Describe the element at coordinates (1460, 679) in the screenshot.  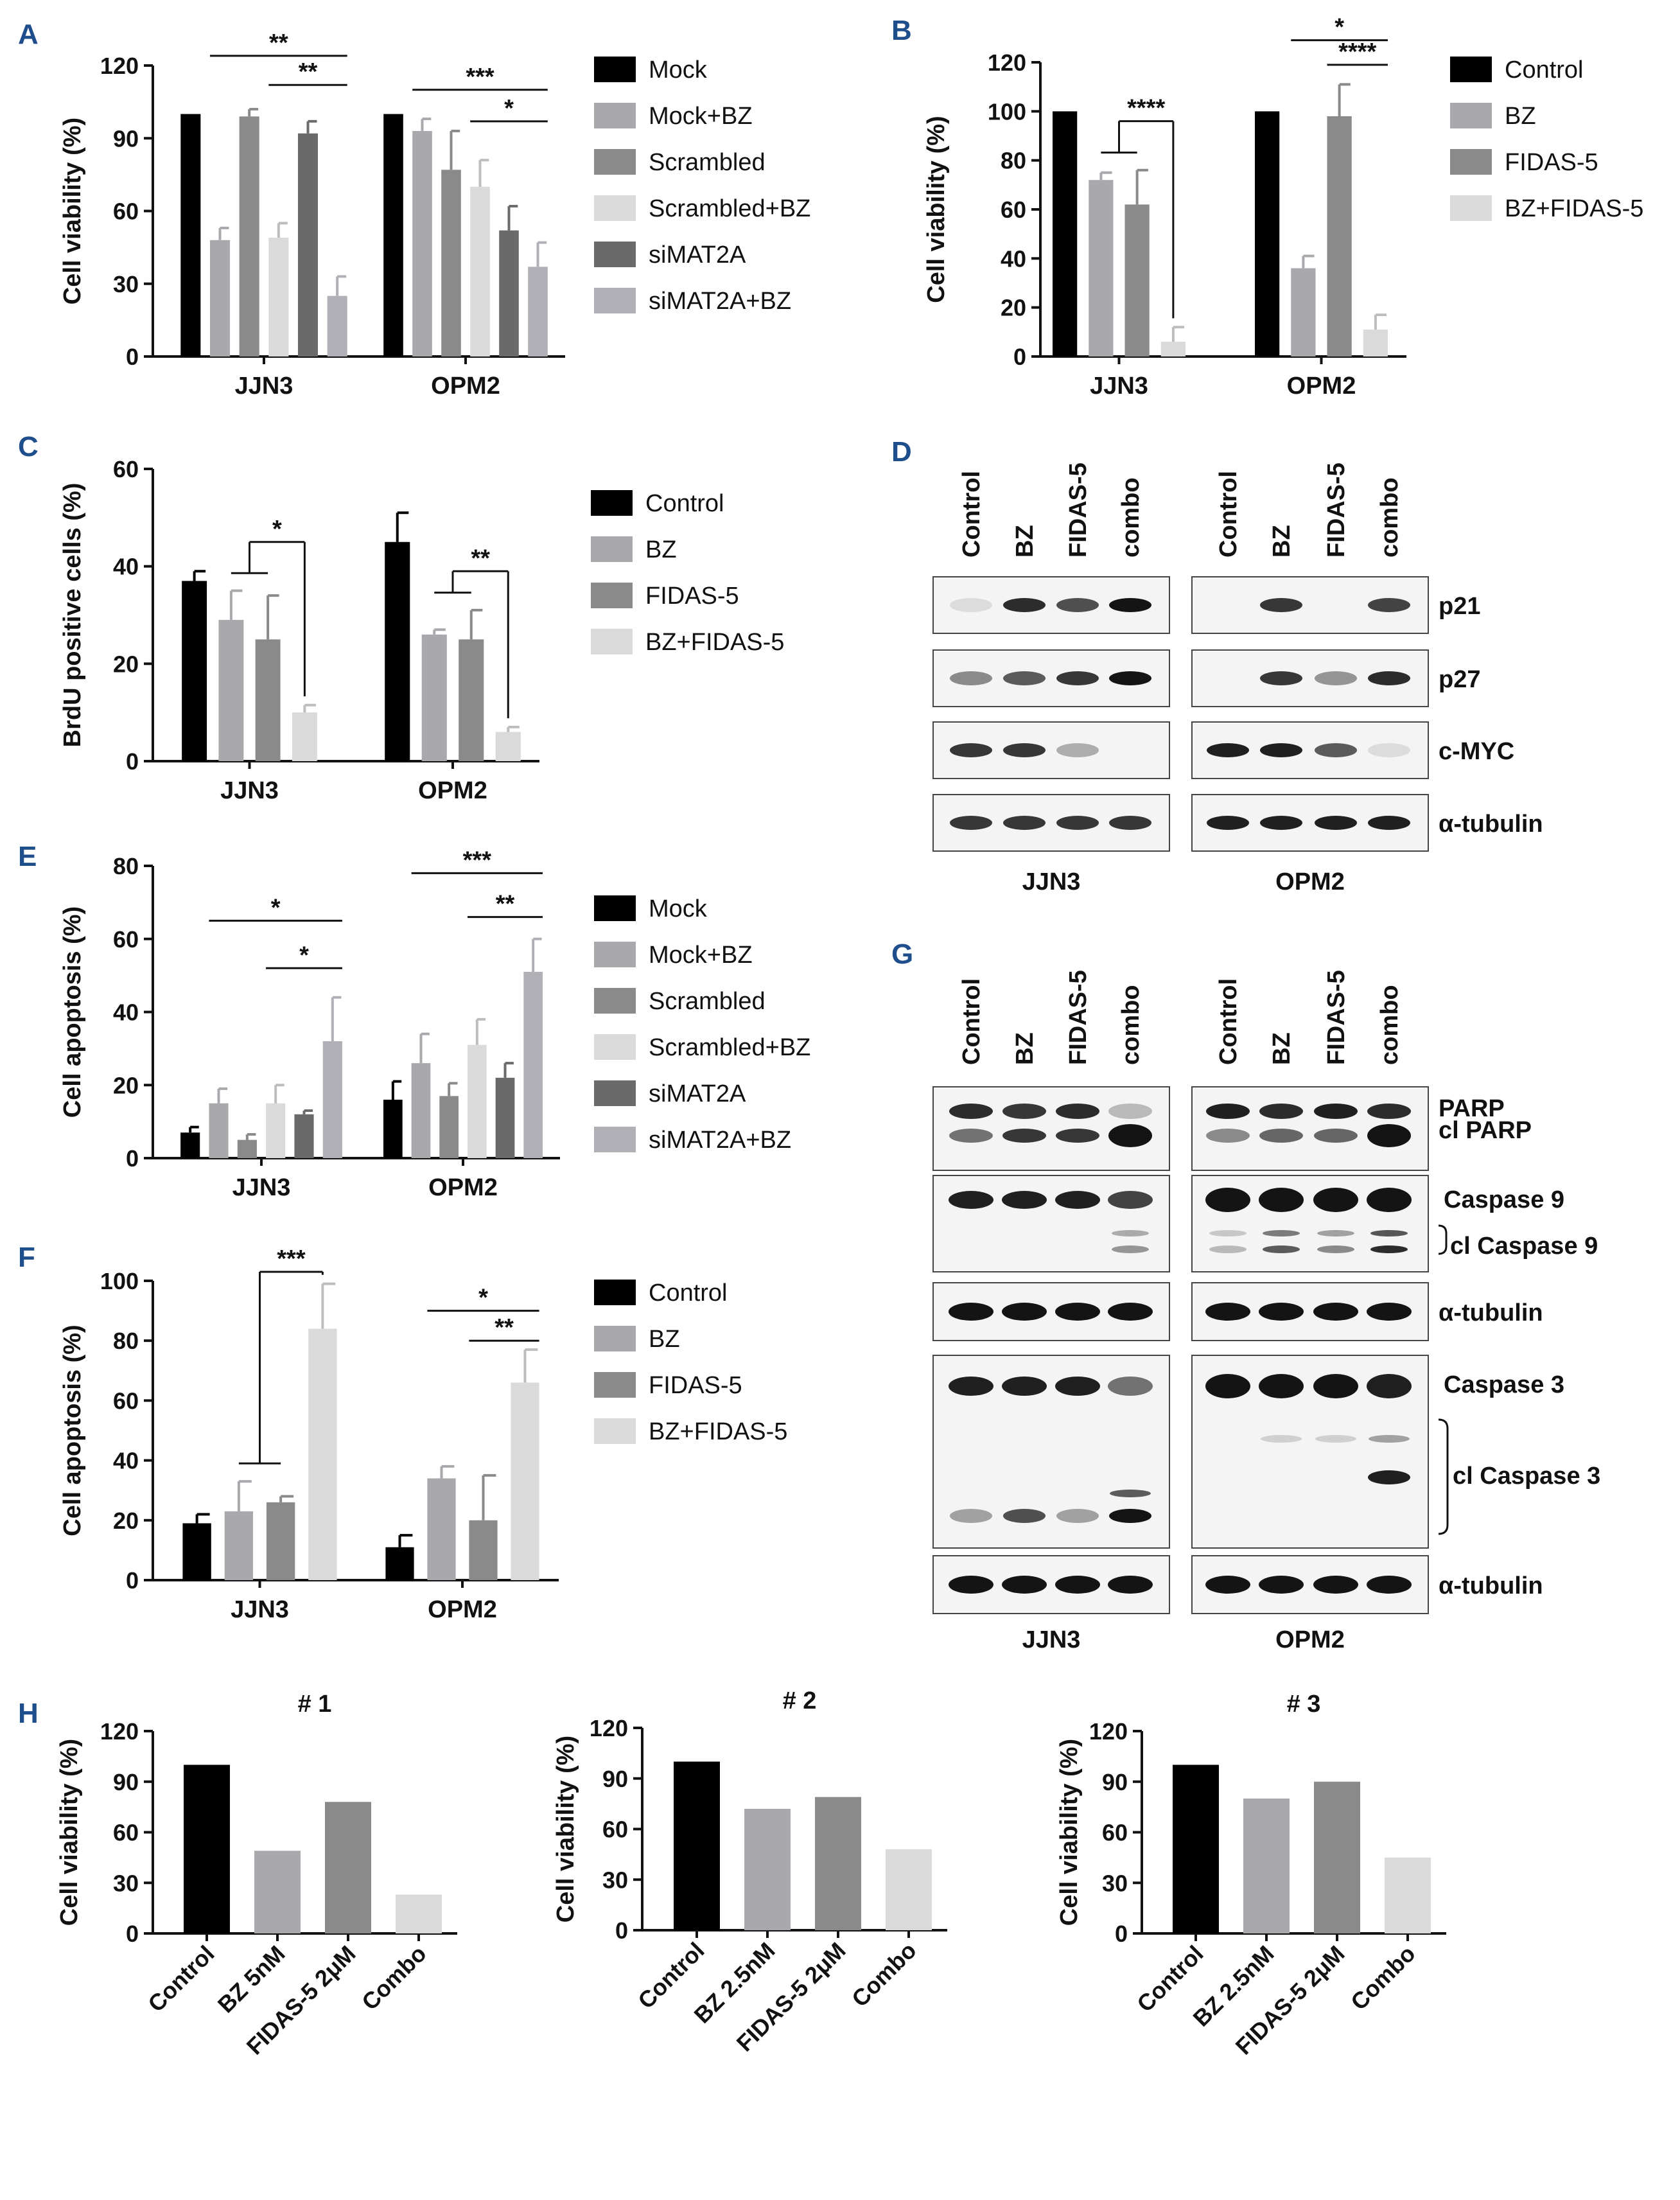
I see `blot-row-label: p27` at that location.